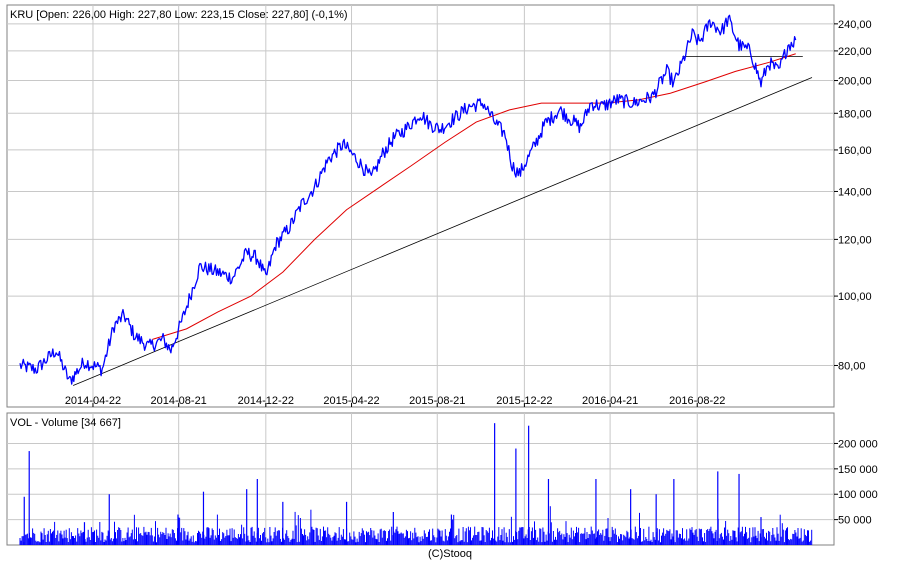 The image size is (900, 563). I want to click on price-x-tick-label: 2015-08-21, so click(437, 401).